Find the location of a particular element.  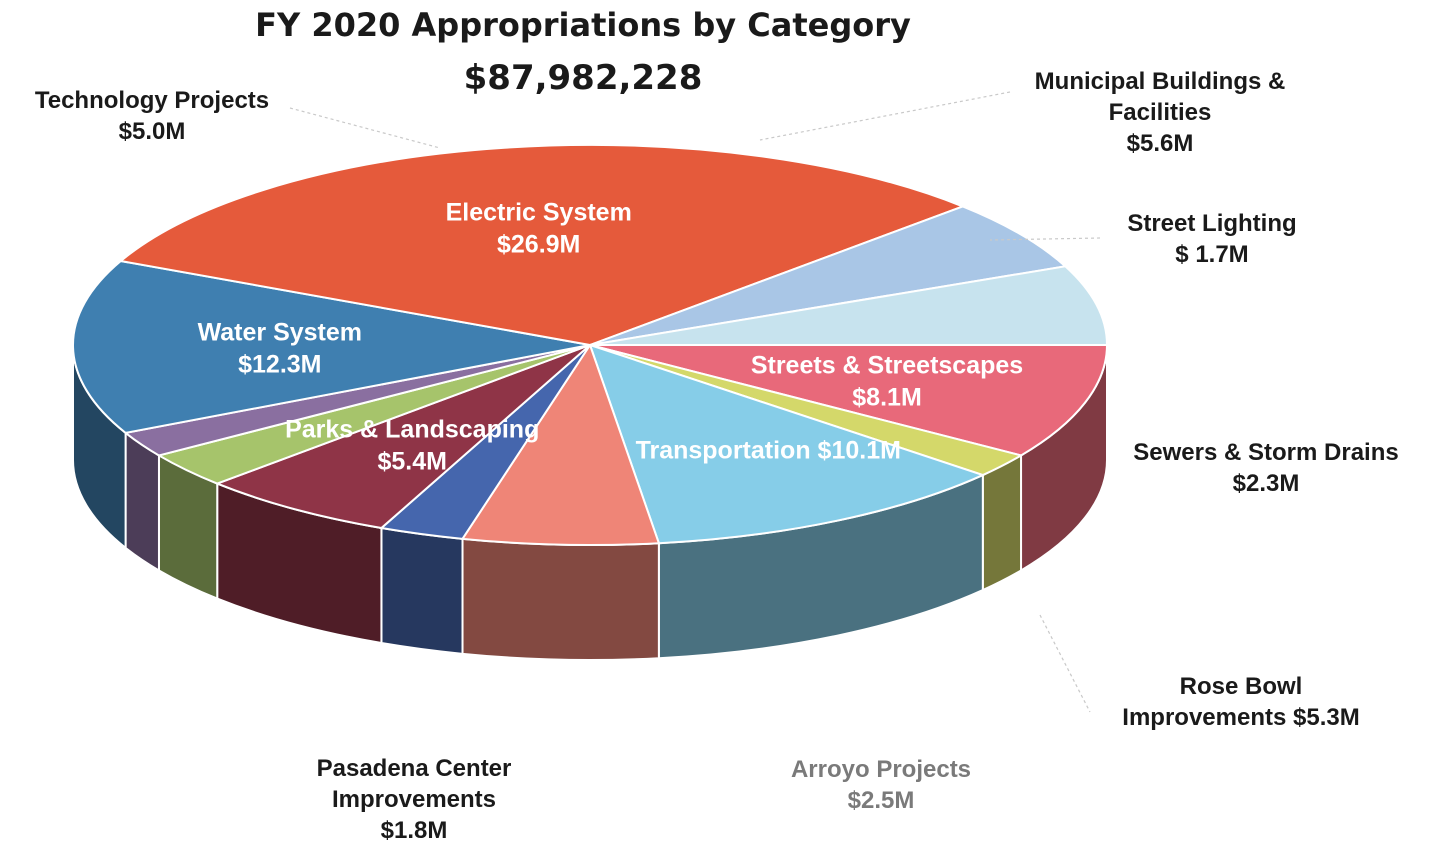

label-municipal-buildings: Municipal Buildings & Facilities $5.6M is located at coordinates (1160, 112).